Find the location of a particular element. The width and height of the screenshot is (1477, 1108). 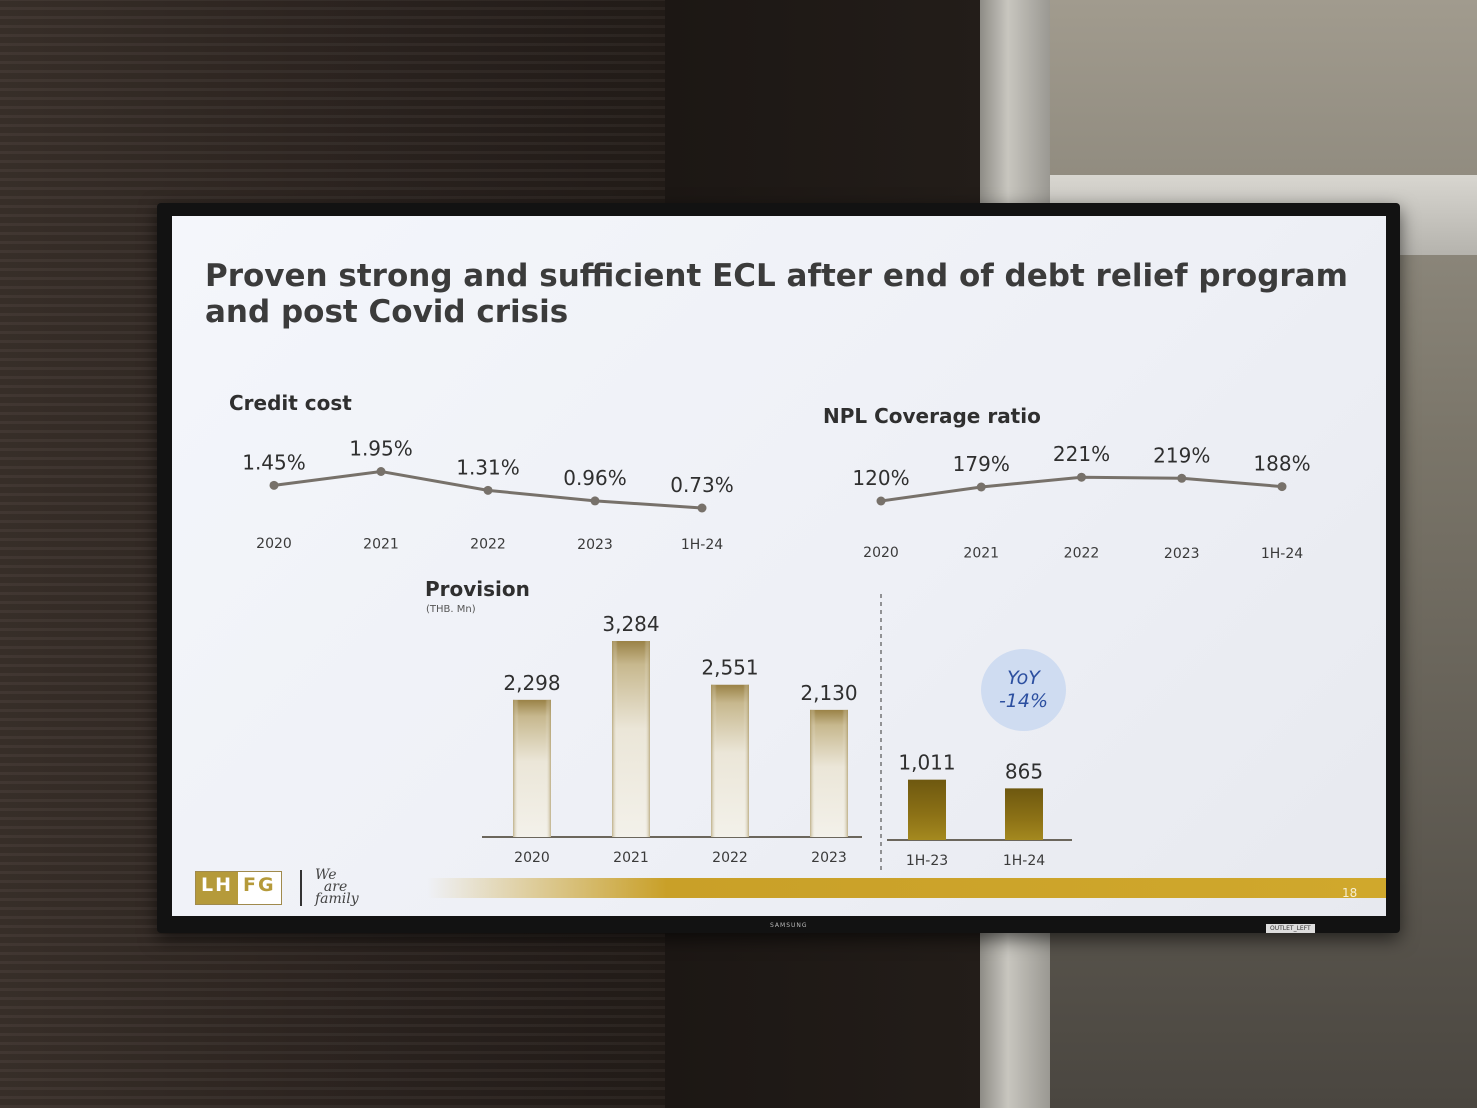

logo-divider is located at coordinates (301, 888).